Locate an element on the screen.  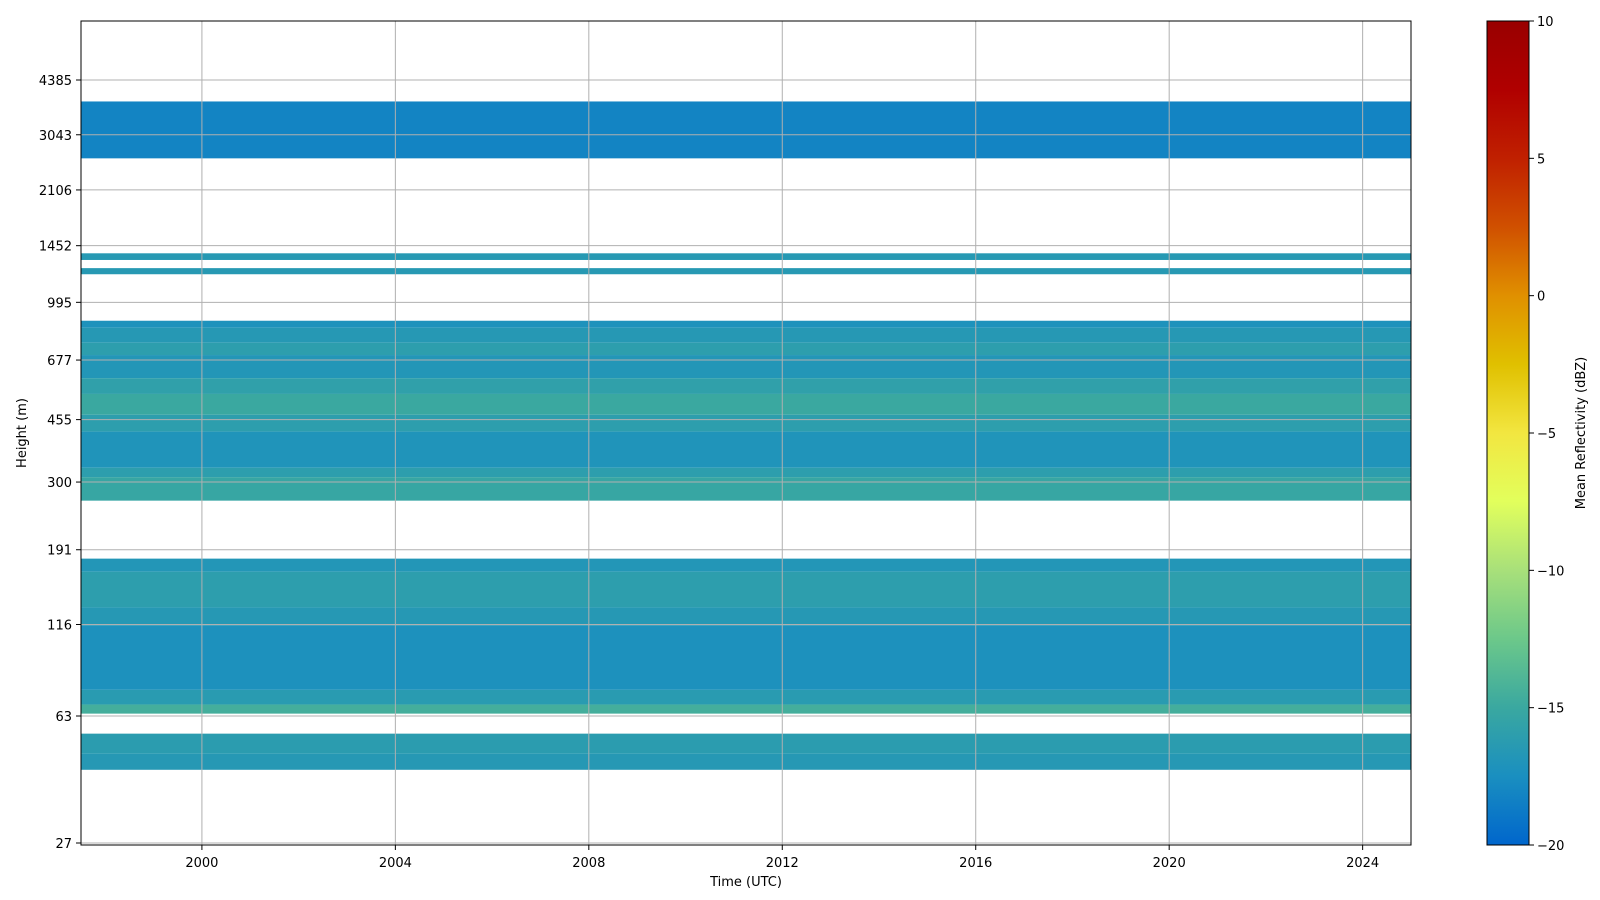
y-tick-label: 191 is located at coordinates (59, 551).